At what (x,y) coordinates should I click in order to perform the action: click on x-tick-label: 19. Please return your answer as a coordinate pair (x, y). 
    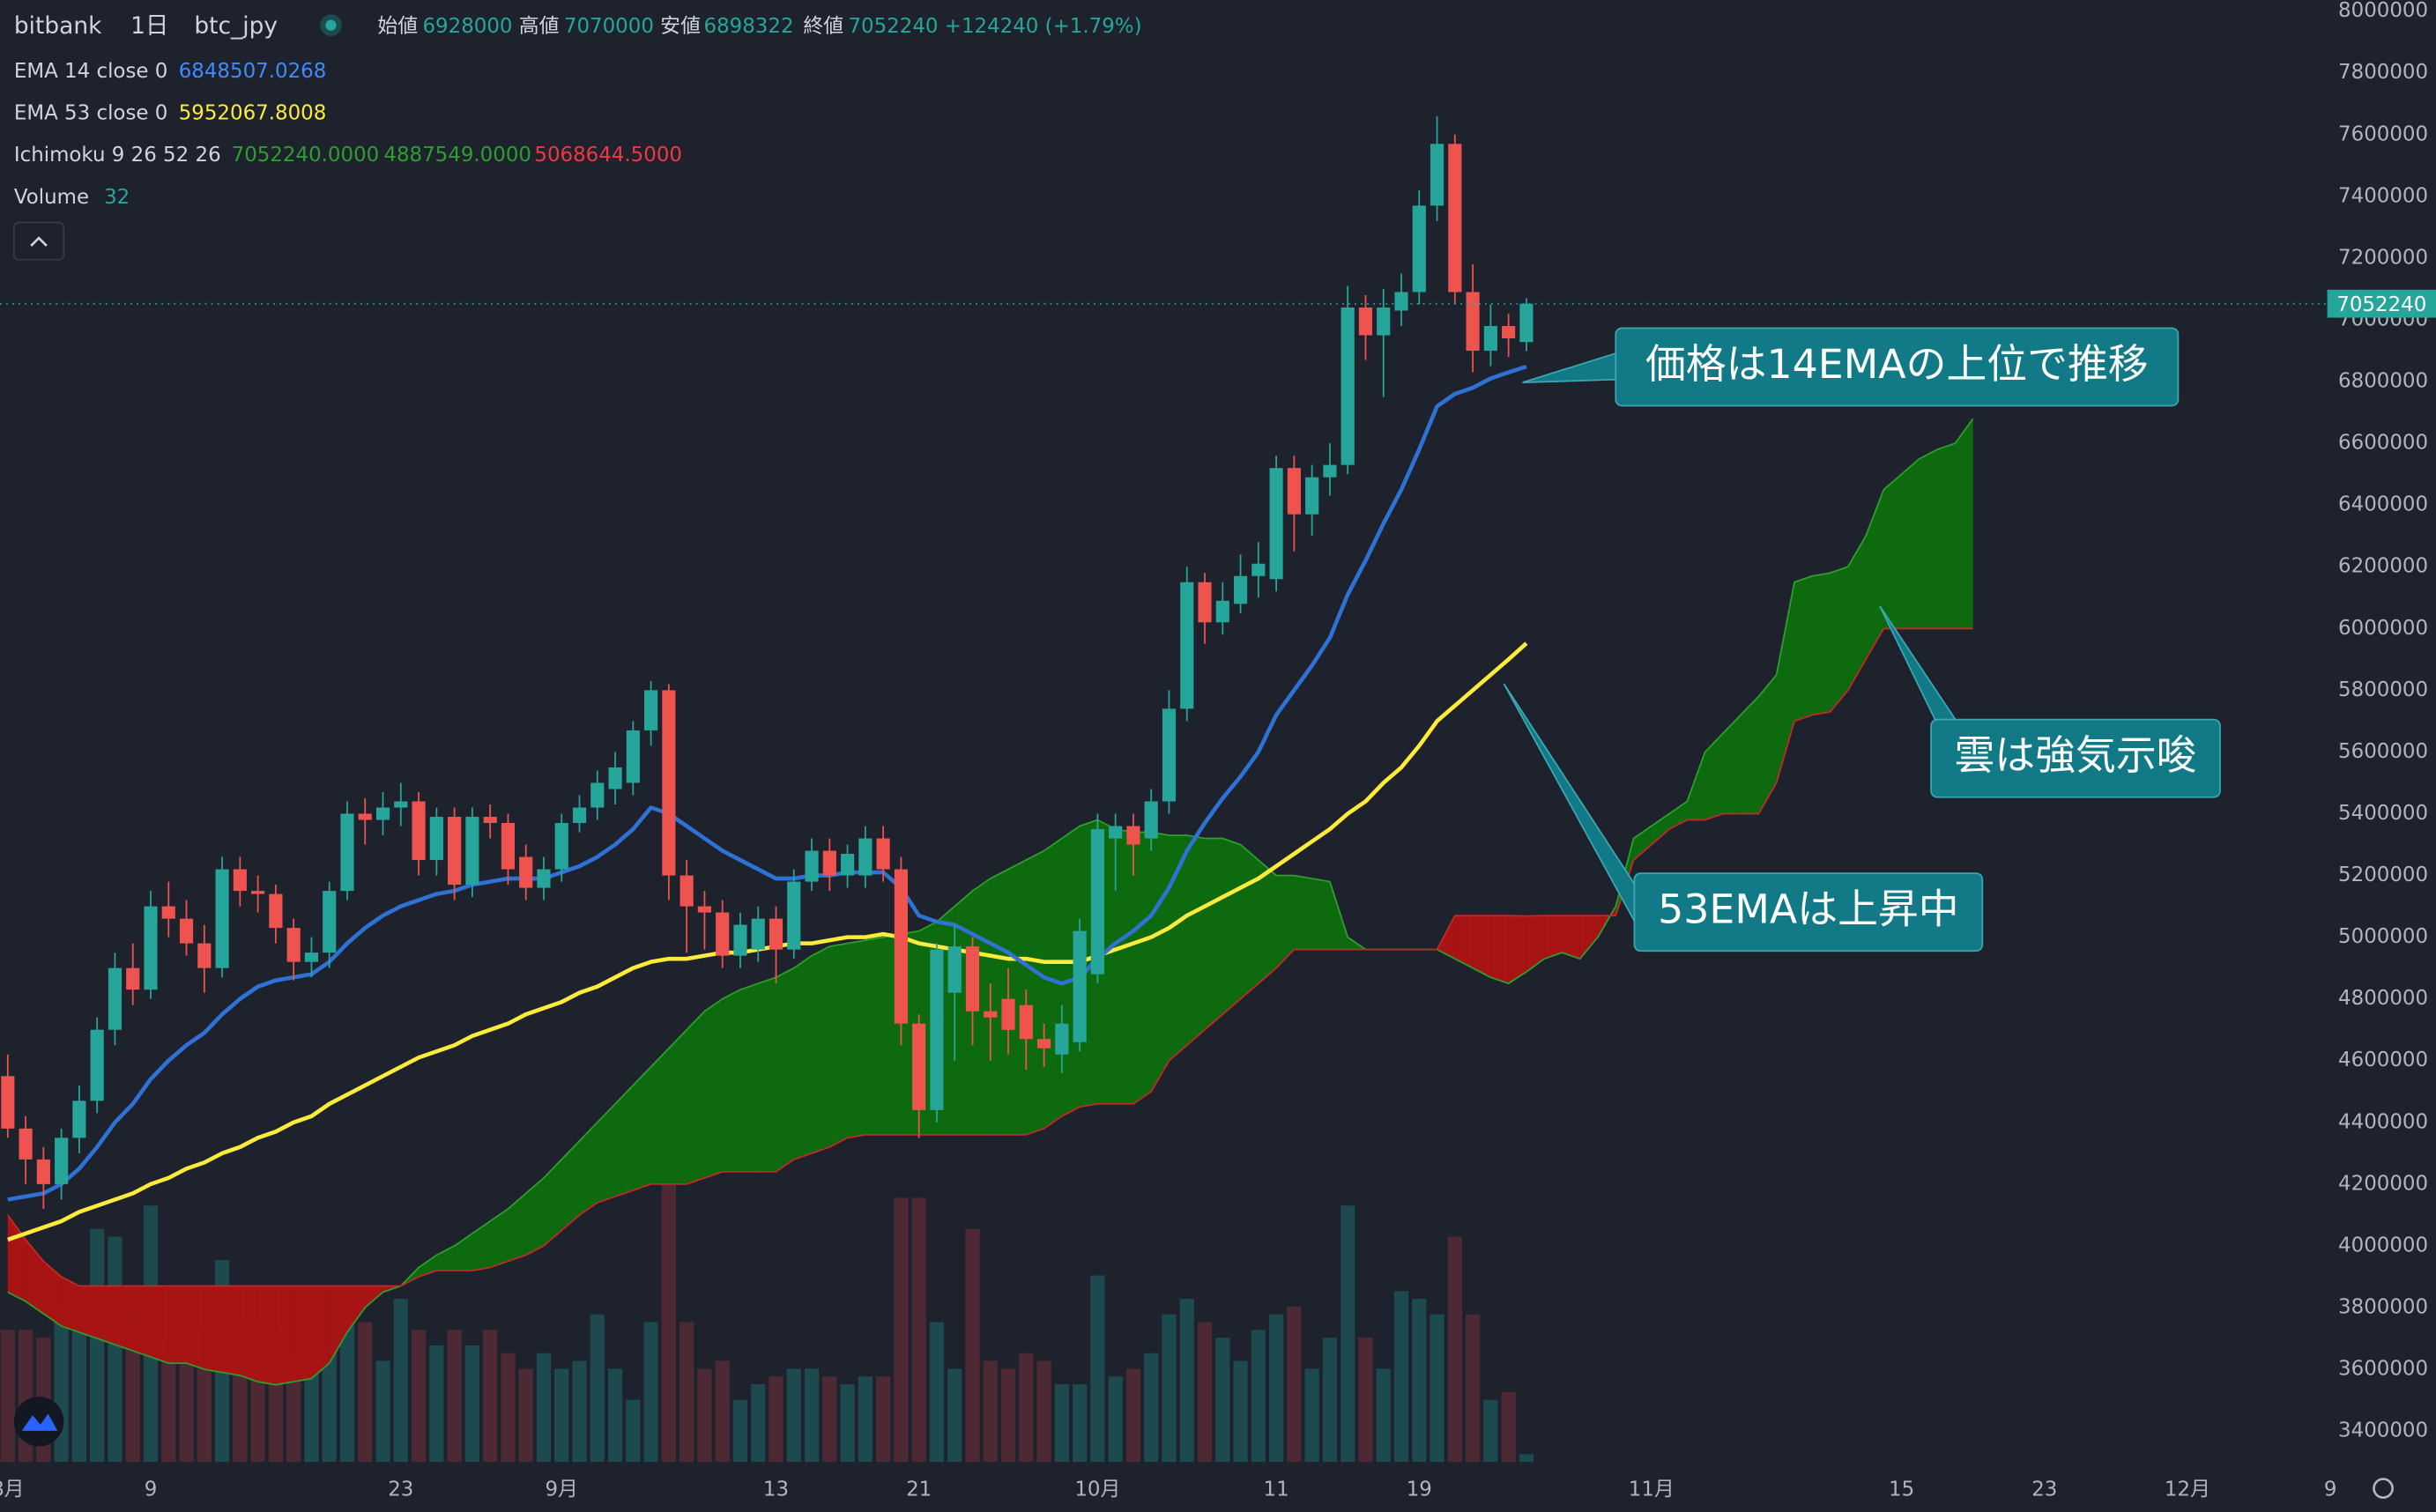
    Looking at the image, I should click on (1419, 1489).